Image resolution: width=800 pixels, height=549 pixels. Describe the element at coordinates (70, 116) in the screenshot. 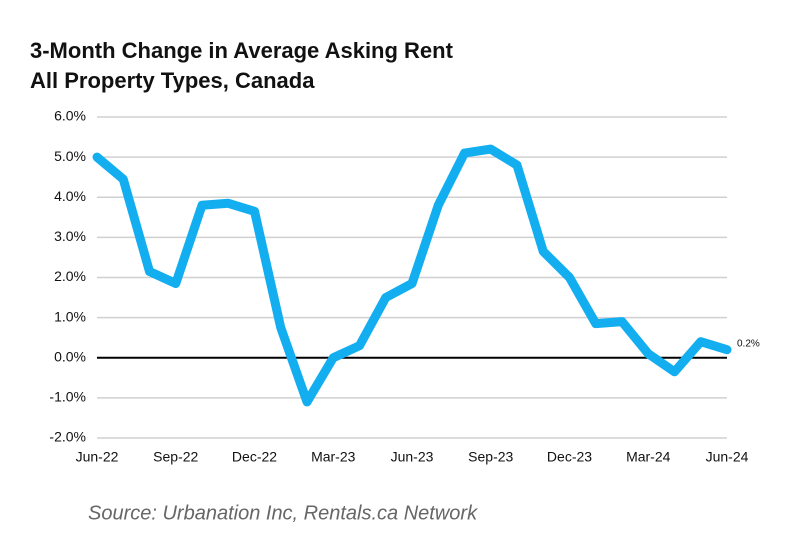

I see `y-tick-label: 6.0%` at that location.